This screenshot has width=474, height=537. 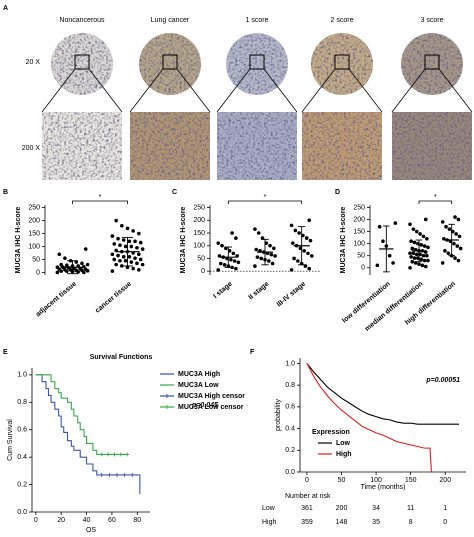 What do you see at coordinates (411, 480) in the screenshot?
I see `x-tick-label: 150` at bounding box center [411, 480].